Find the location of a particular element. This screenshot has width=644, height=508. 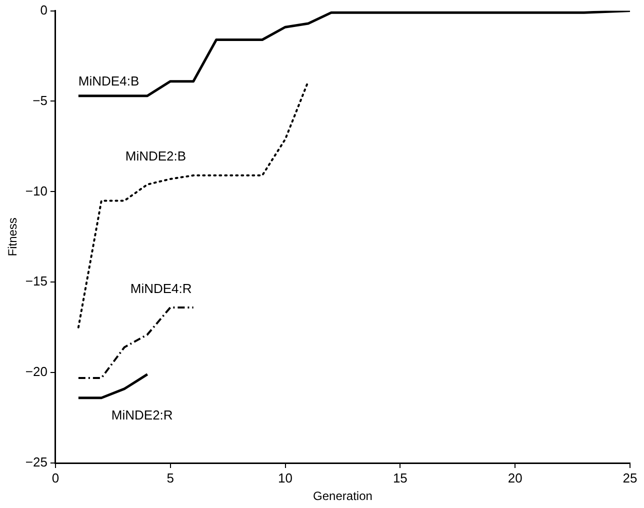

y-tick-label: −10 is located at coordinates (36, 190).